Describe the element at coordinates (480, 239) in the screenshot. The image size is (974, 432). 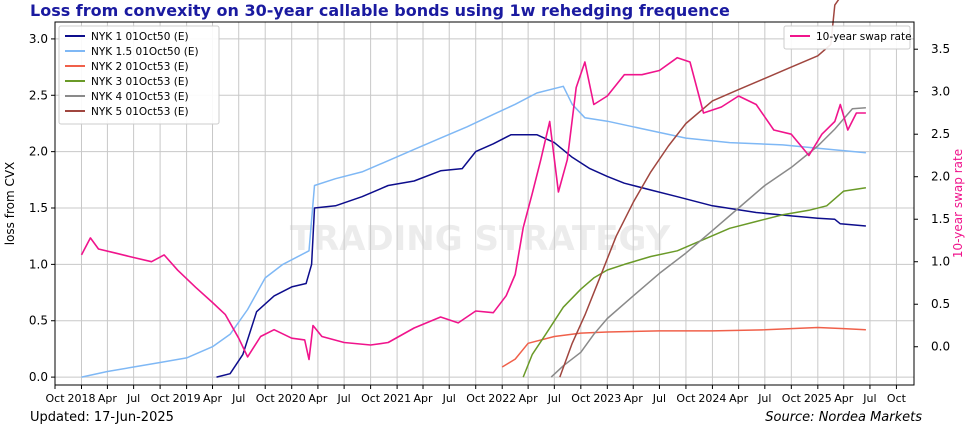
I see `watermark-text: TRADING STRATEGY` at that location.